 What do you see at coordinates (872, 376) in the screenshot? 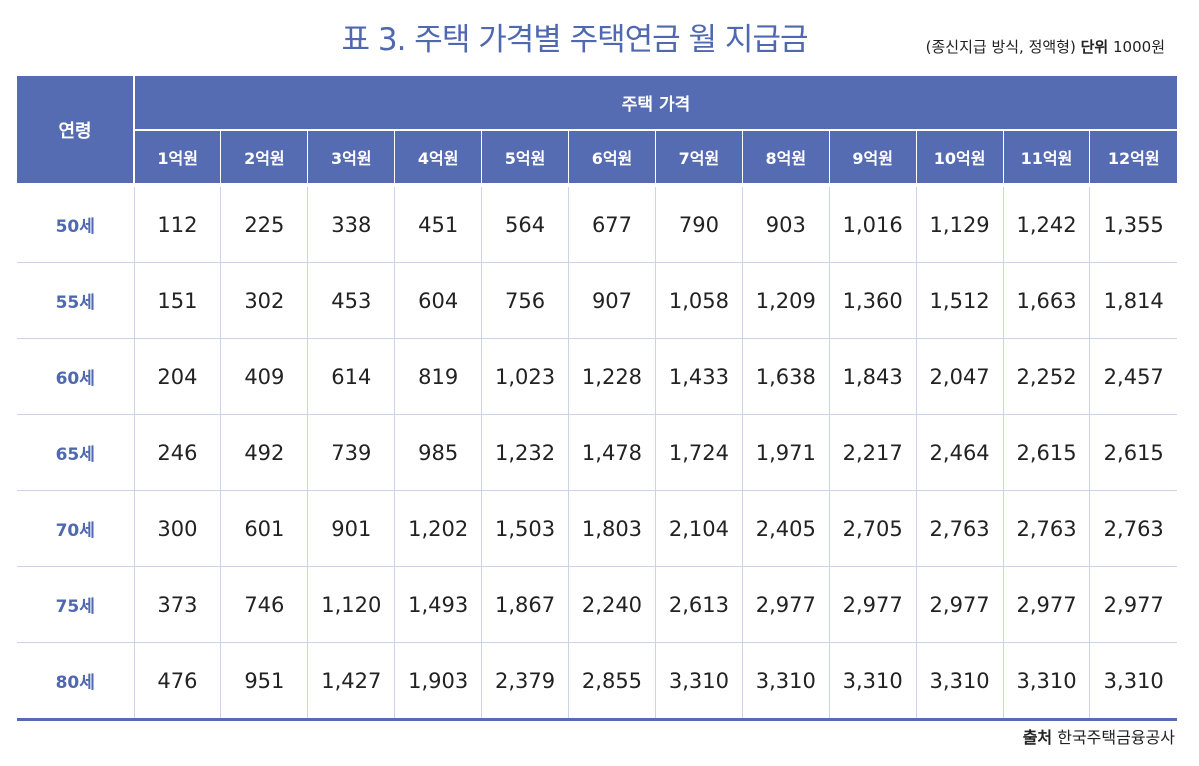
I see `payment-cell: 1,843` at bounding box center [872, 376].